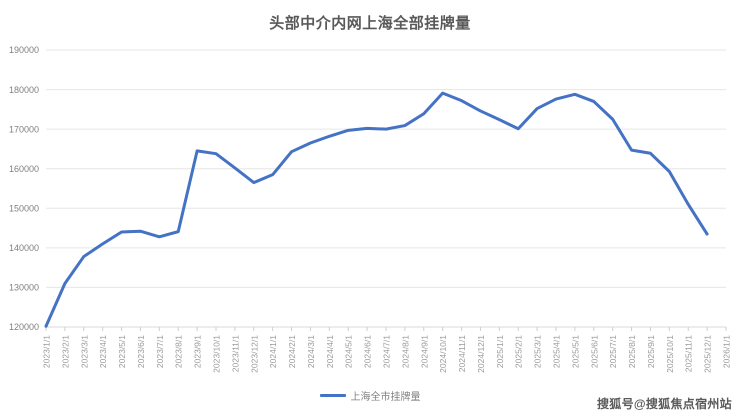 The width and height of the screenshot is (740, 416). Describe the element at coordinates (122, 351) in the screenshot. I see `x-axis-tick-label: 2023/5/1` at that location.